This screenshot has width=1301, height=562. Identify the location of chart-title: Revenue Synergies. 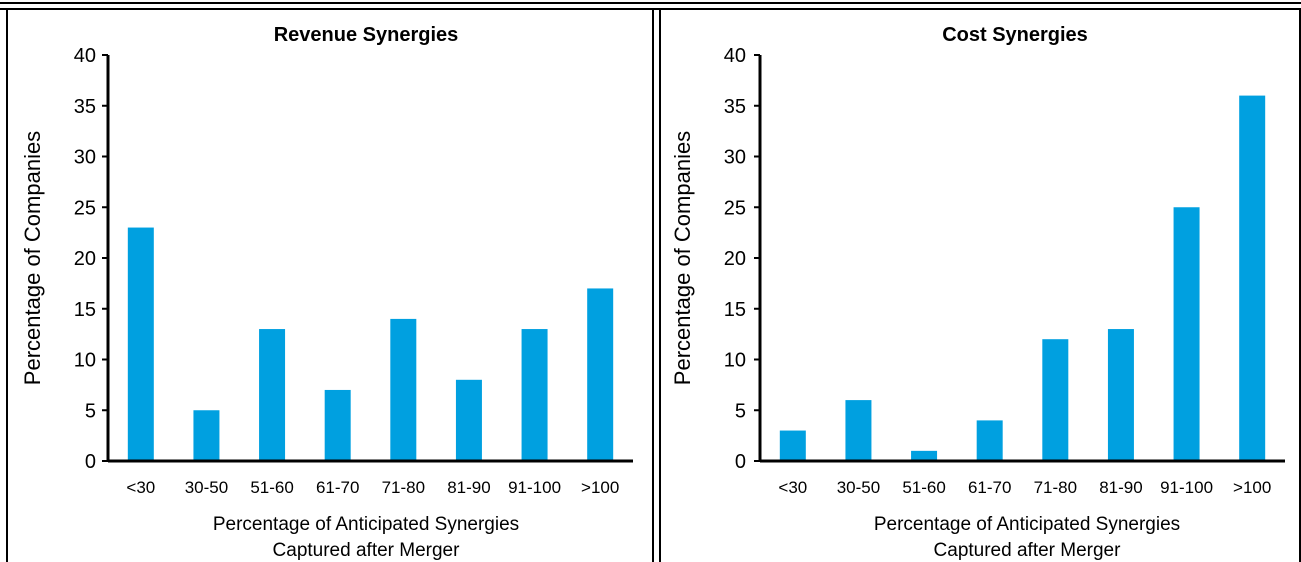
(366, 35).